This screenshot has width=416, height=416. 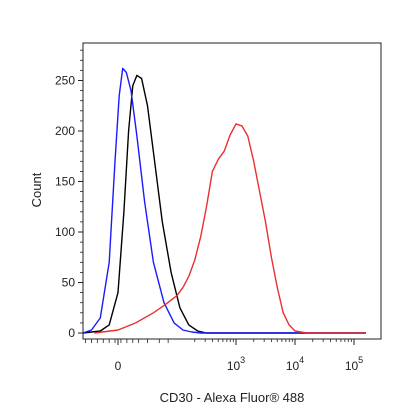 I want to click on y-tick-label-100: 100, so click(x=65, y=232).